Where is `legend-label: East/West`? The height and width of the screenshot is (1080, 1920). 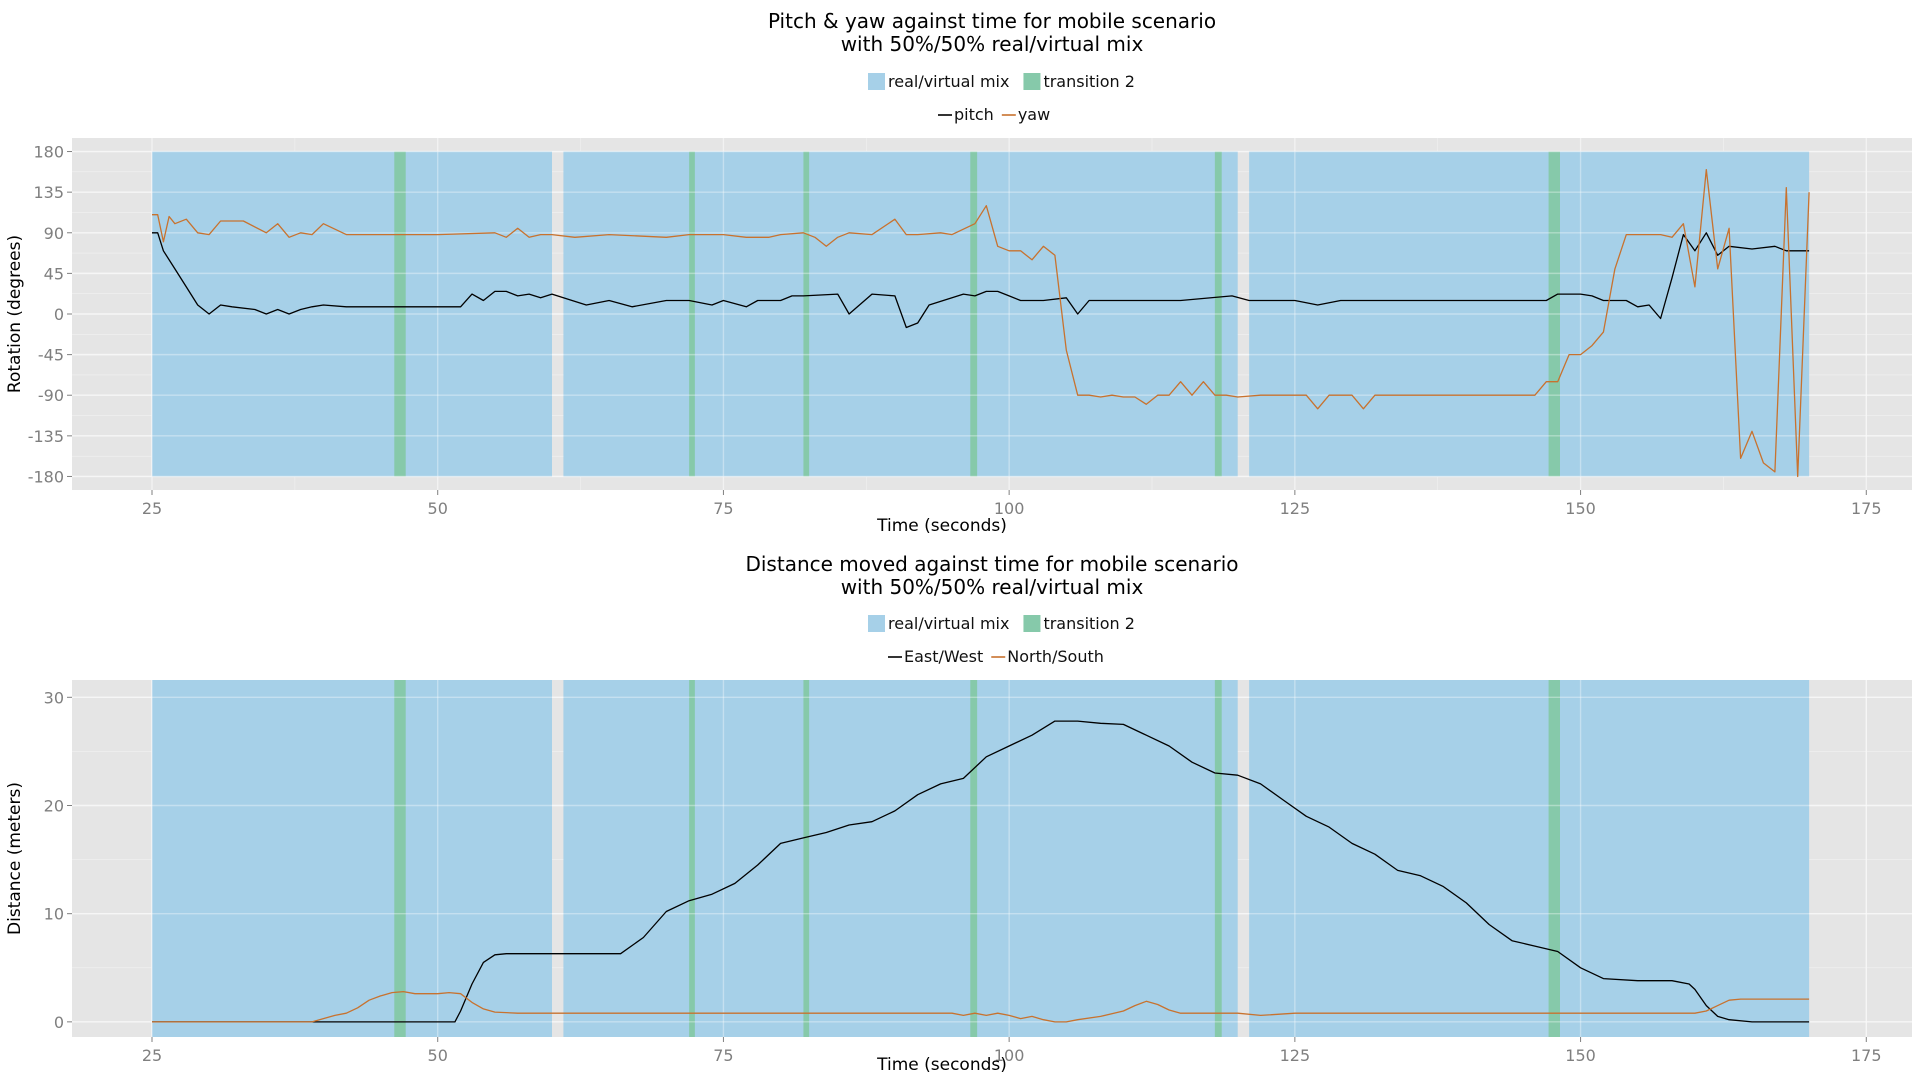 legend-label: East/West is located at coordinates (943, 656).